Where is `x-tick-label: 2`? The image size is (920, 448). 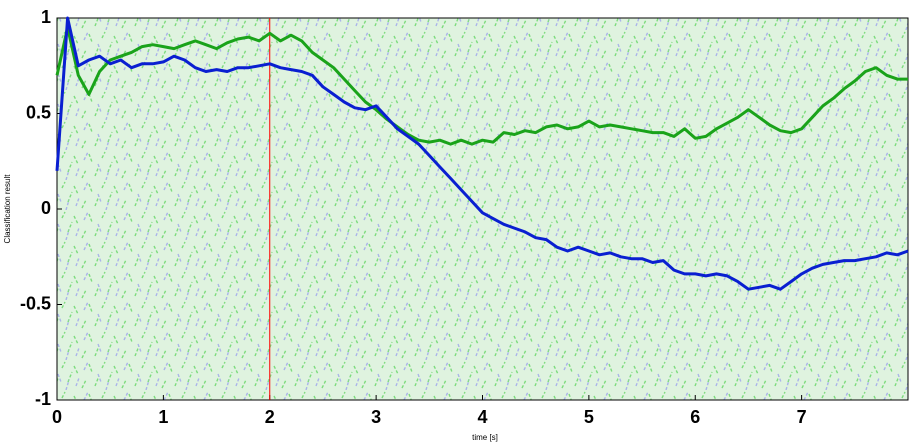 x-tick-label: 2 is located at coordinates (270, 417).